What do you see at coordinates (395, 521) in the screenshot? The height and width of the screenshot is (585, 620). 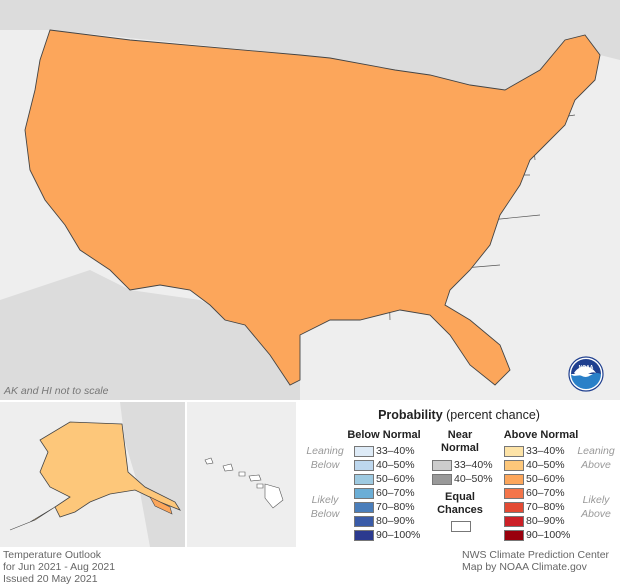 I see `below-normal-label: 80–90%` at bounding box center [395, 521].